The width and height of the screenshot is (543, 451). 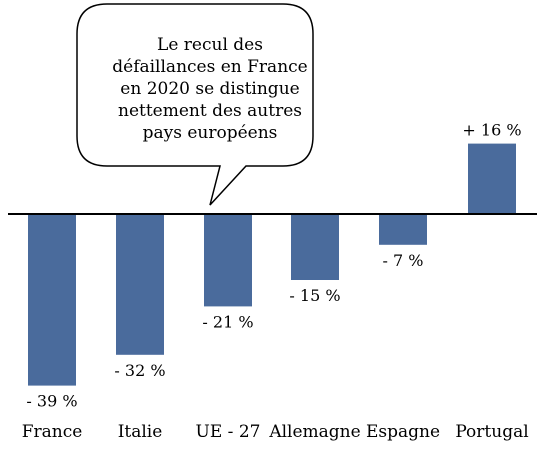 What do you see at coordinates (140, 432) in the screenshot?
I see `category-label: Italie` at bounding box center [140, 432].